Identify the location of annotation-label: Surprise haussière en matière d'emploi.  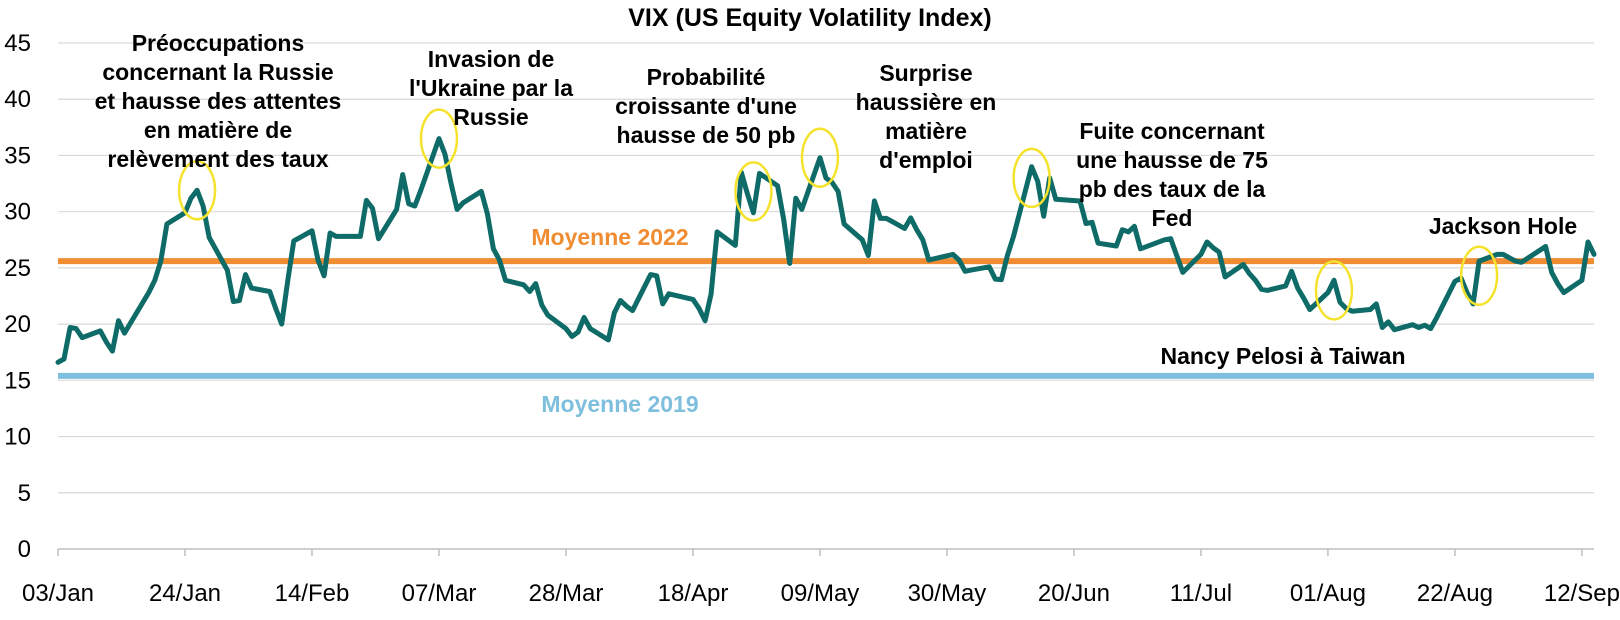
(926, 116).